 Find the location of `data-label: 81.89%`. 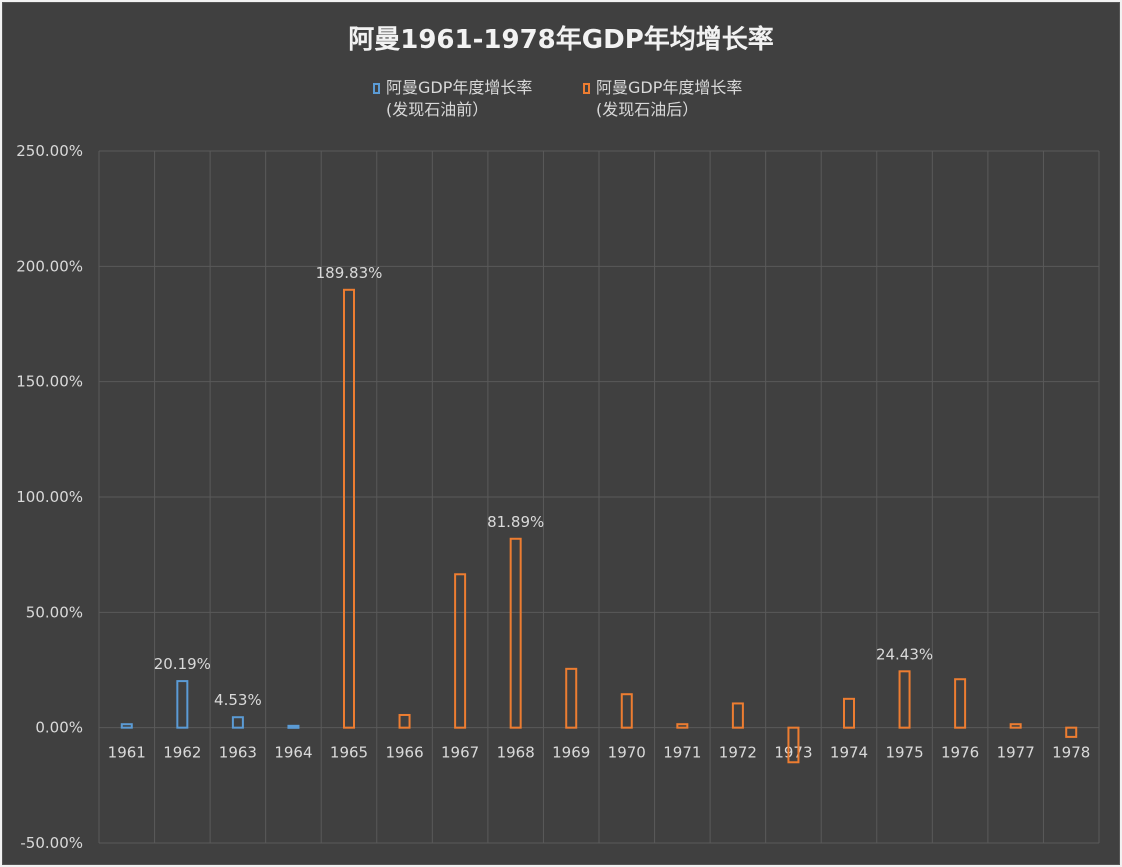

data-label: 81.89% is located at coordinates (515, 522).